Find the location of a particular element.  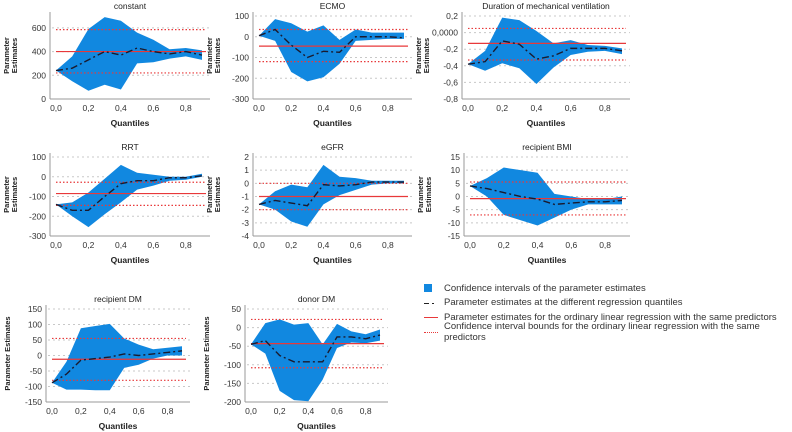

y-tick-label: -5 is located at coordinates (456, 210).